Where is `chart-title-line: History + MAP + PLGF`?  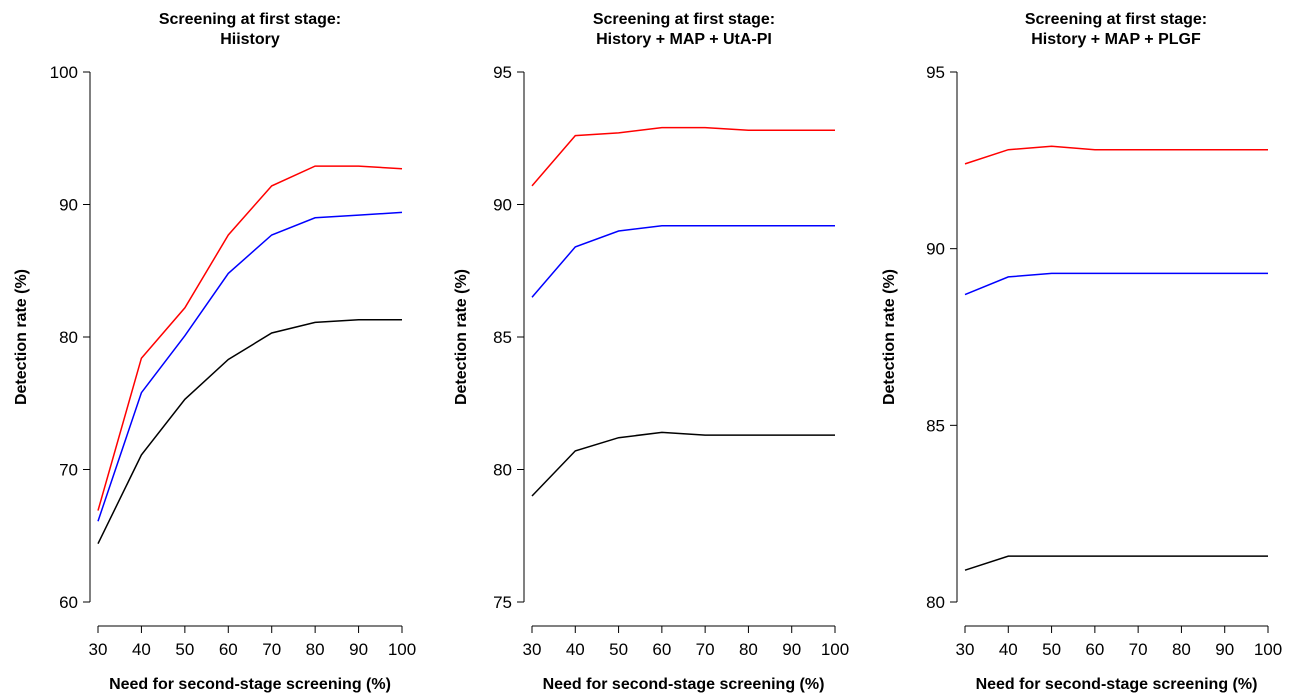 chart-title-line: History + MAP + PLGF is located at coordinates (1116, 39).